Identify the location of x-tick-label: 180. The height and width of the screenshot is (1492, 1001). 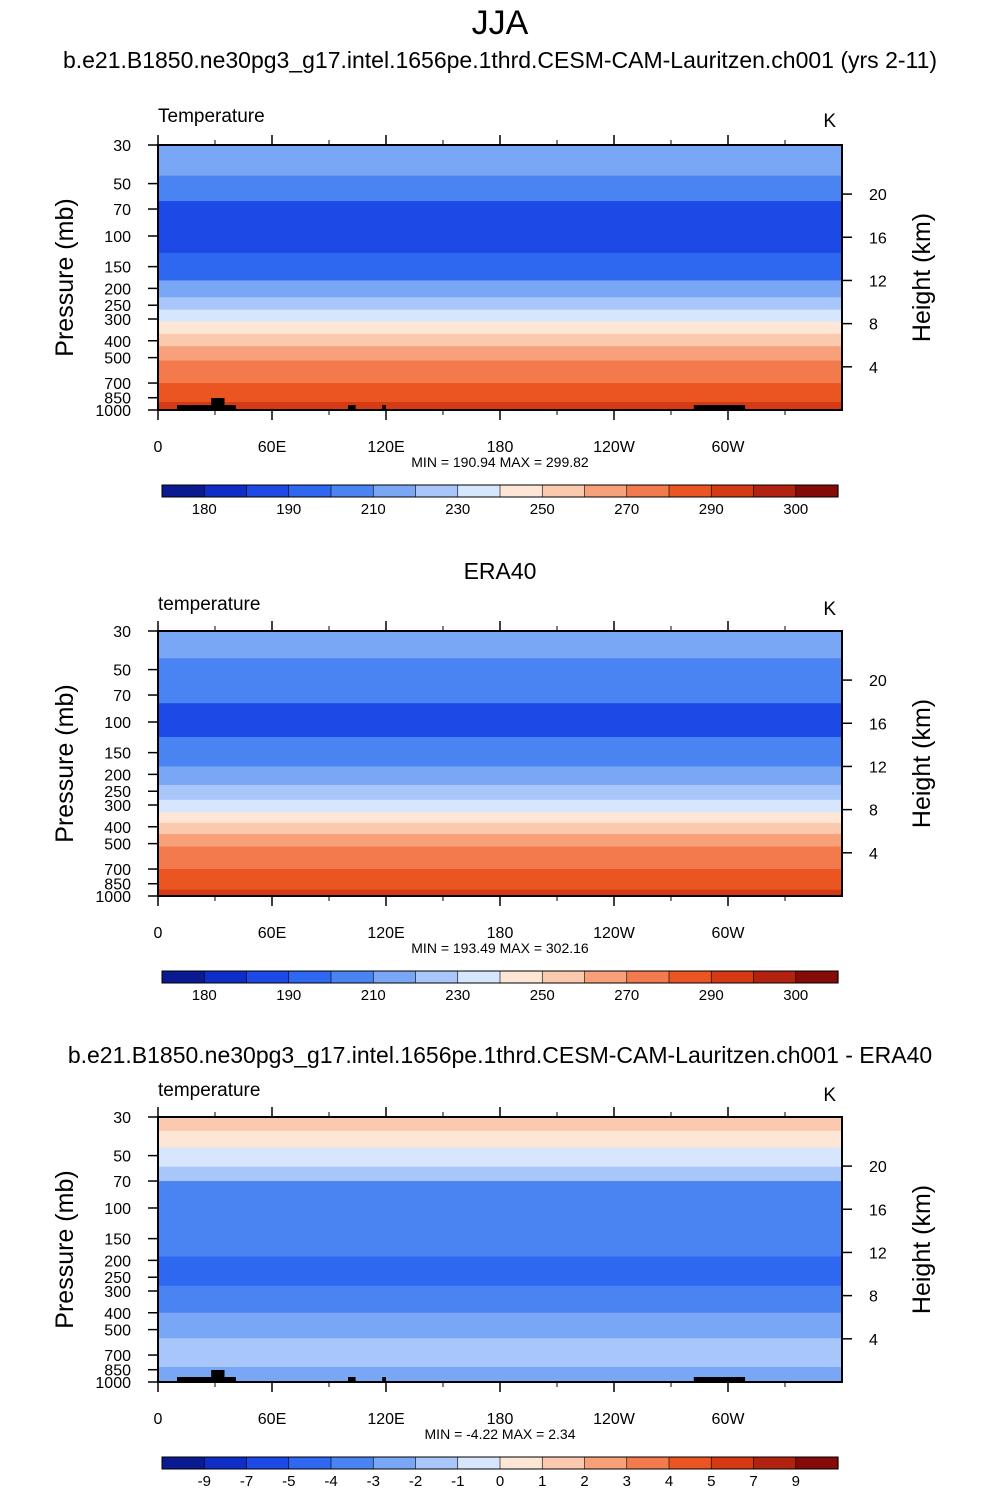
(500, 1419).